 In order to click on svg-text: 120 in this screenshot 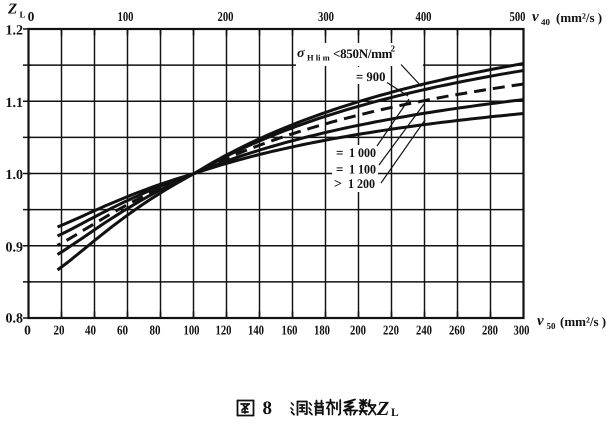, I will do `click(224, 330)`.